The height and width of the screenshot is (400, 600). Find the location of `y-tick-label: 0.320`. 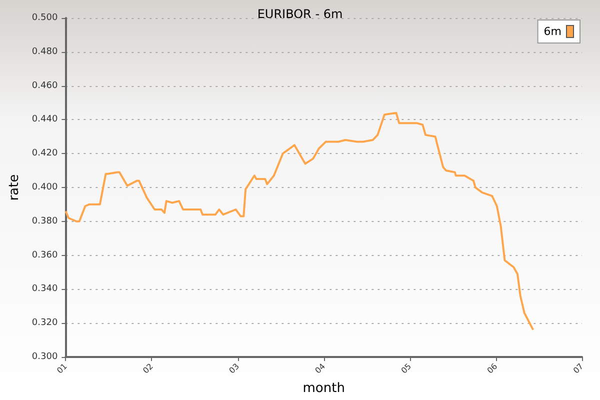

y-tick-label: 0.320 is located at coordinates (45, 323).